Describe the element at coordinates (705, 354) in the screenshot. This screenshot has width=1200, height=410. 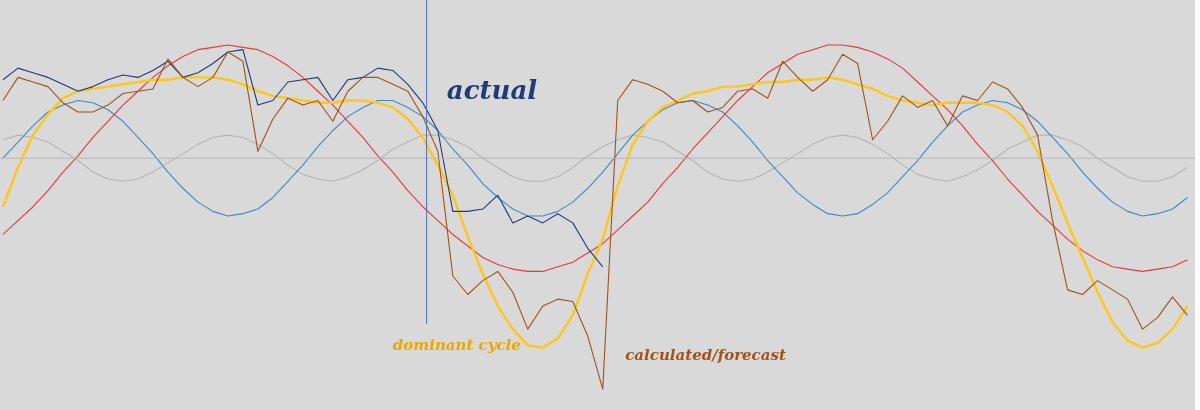
I see `series-label: calculated/forecast` at that location.